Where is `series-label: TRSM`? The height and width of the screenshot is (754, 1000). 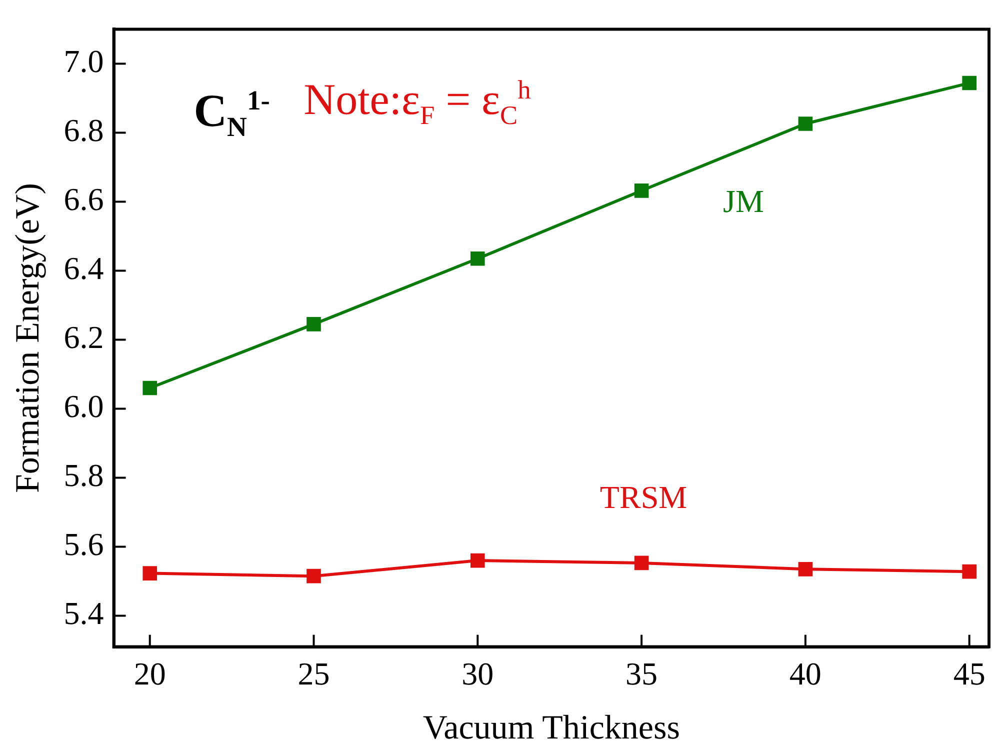
series-label: TRSM is located at coordinates (644, 496).